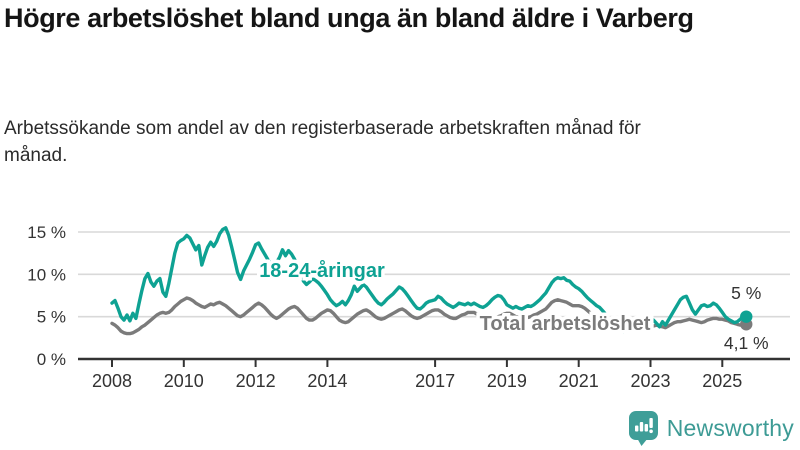 Image resolution: width=800 pixels, height=450 pixels. What do you see at coordinates (730, 427) in the screenshot?
I see `newsworthy-logo-text: Newsworthy` at bounding box center [730, 427].